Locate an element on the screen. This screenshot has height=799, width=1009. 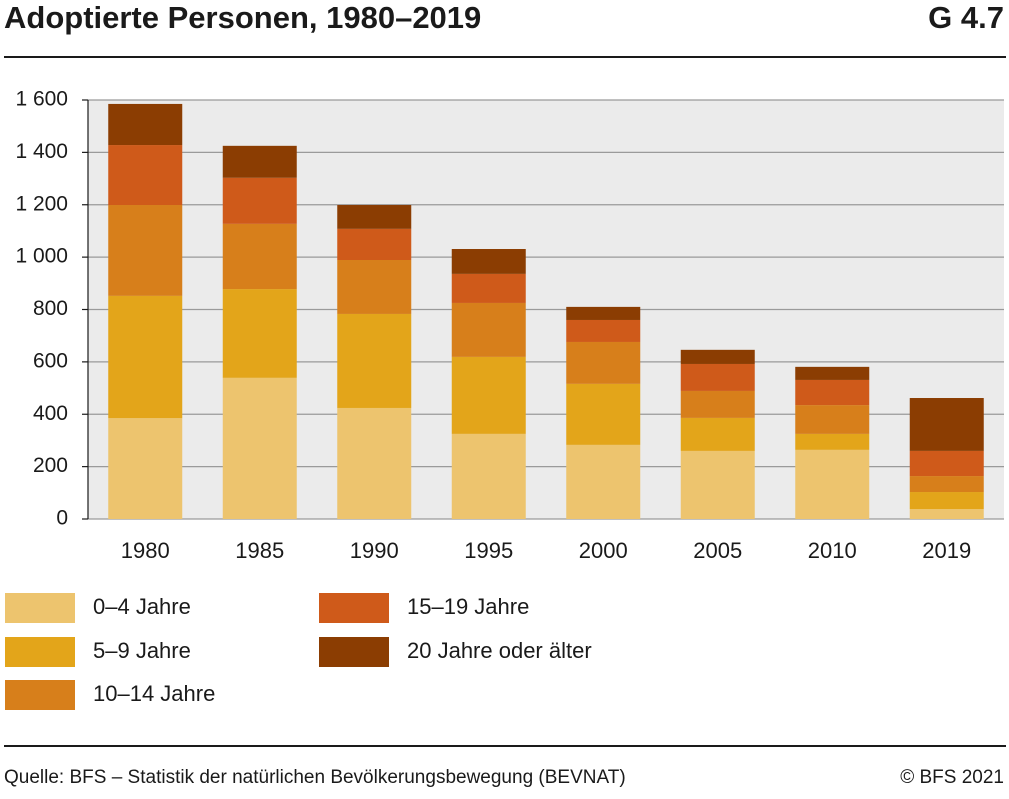
x-tick-label: 2000 is located at coordinates (603, 550).